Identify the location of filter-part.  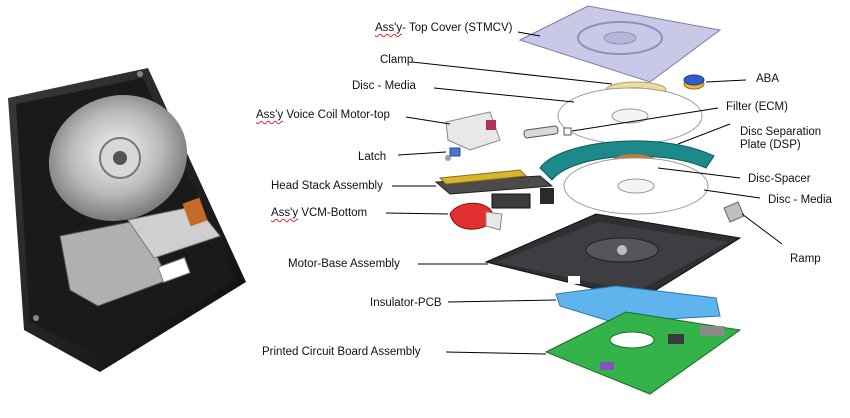
(547, 132).